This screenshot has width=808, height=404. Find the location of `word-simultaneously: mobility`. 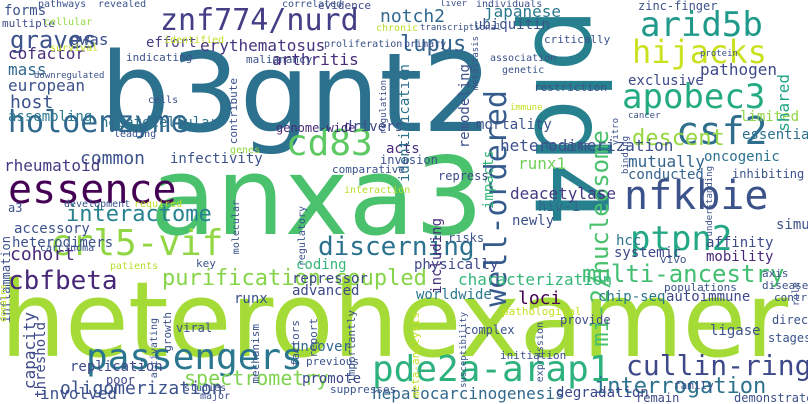

word-simultaneously: mobility is located at coordinates (740, 257).